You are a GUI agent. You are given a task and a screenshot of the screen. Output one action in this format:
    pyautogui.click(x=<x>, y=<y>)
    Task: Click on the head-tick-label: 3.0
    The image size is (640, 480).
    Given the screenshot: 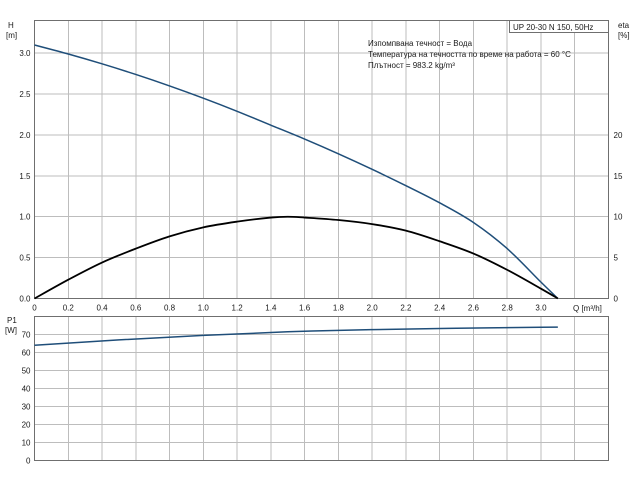 What is the action you would take?
    pyautogui.click(x=25, y=53)
    